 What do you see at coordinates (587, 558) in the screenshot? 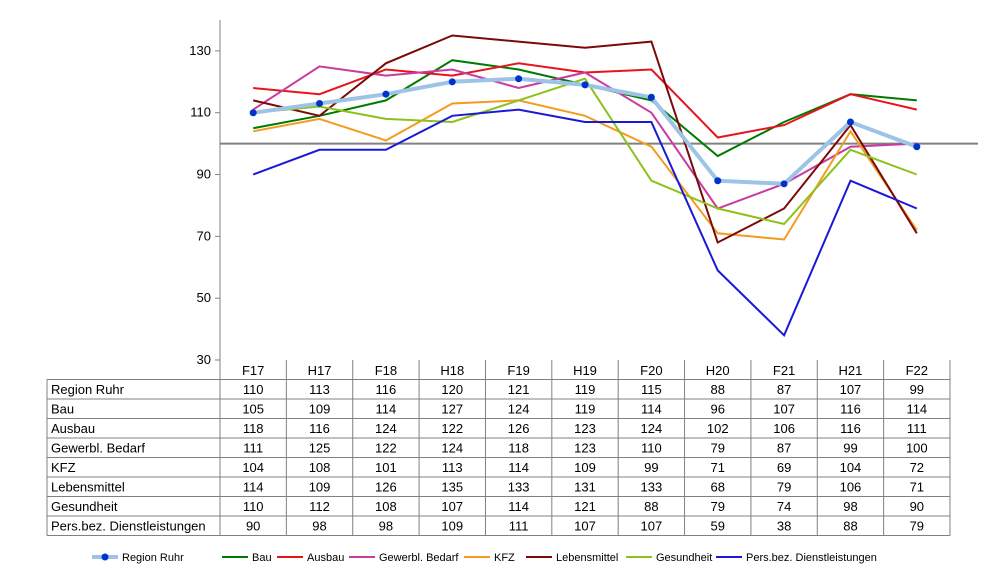
I see `legend-label: Lebensmittel` at bounding box center [587, 558].